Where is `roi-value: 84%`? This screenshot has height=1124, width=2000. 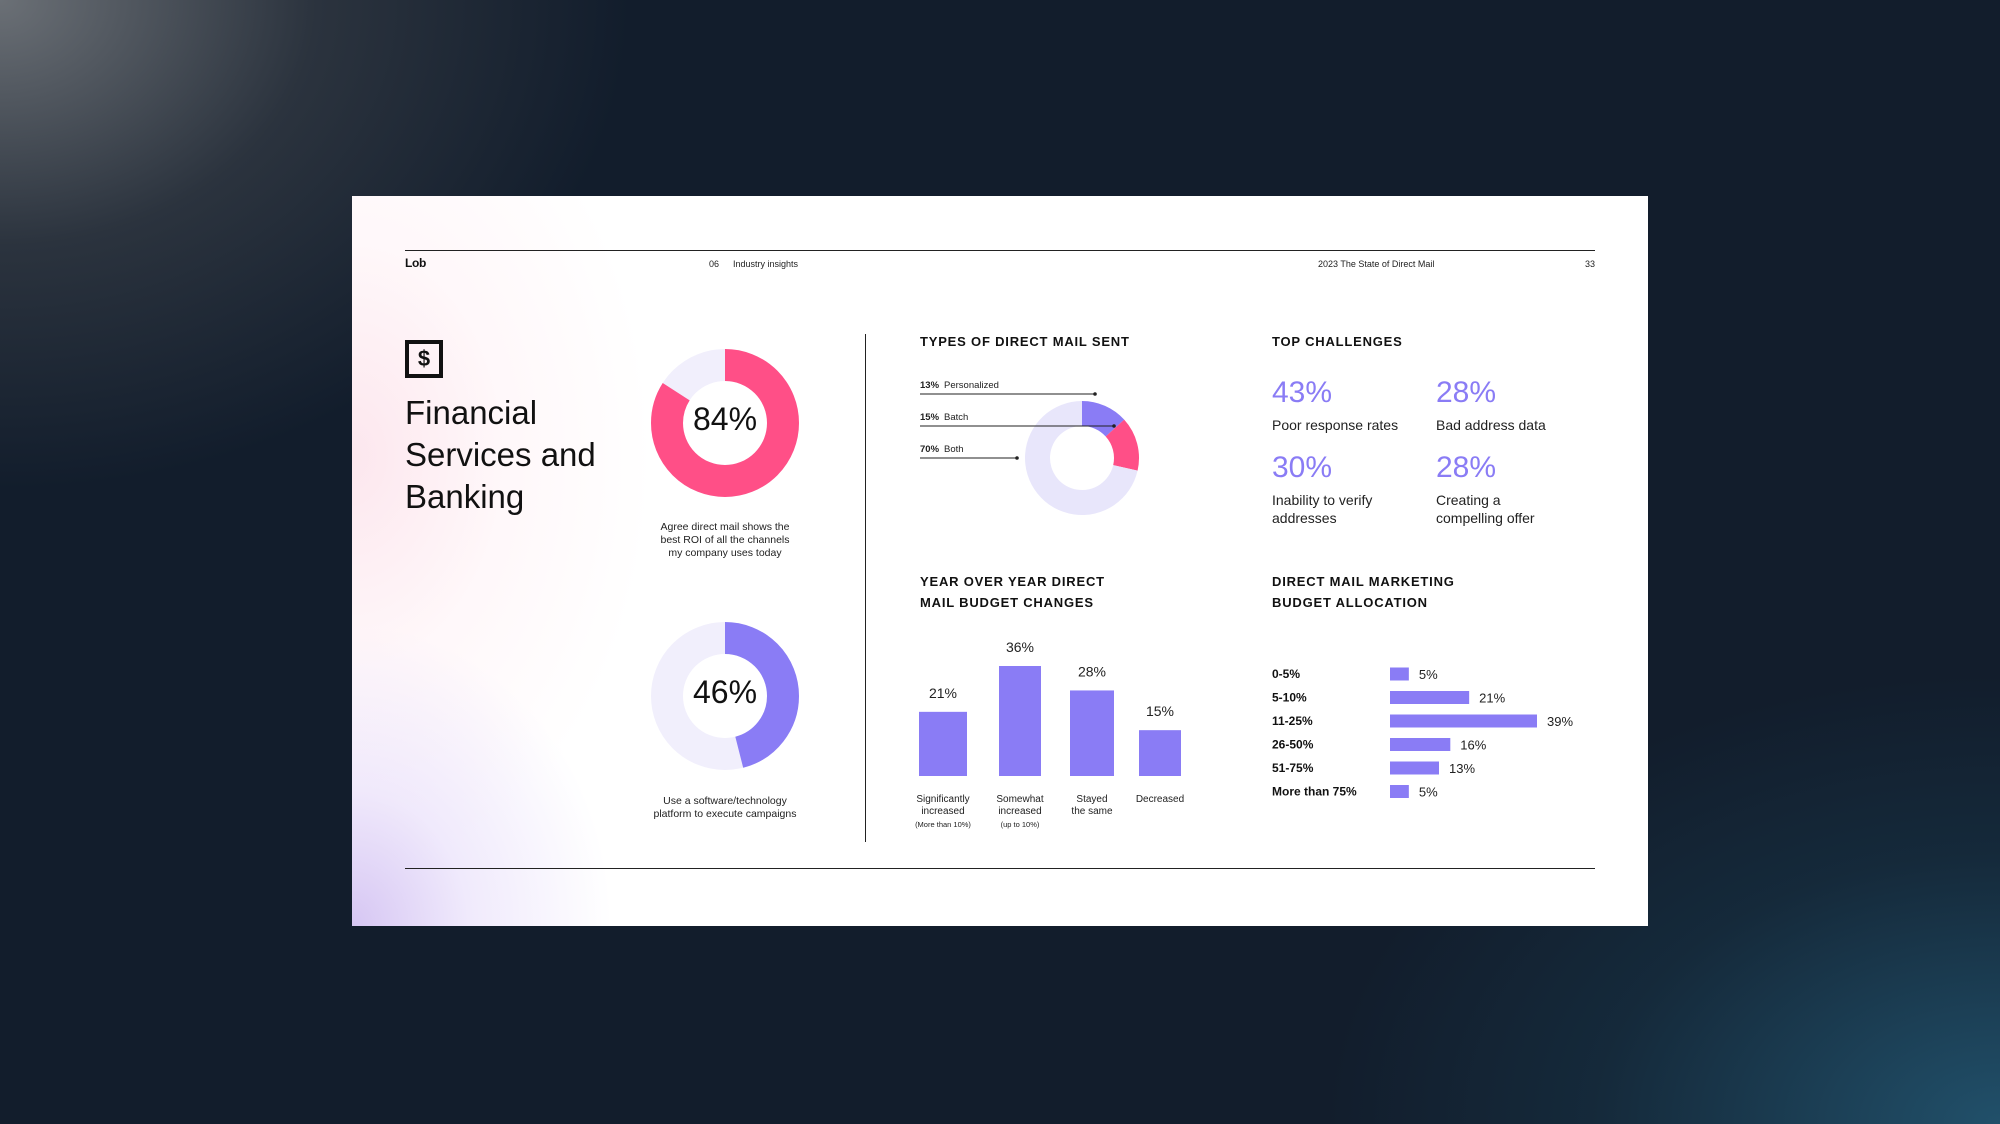 roi-value: 84% is located at coordinates (725, 419).